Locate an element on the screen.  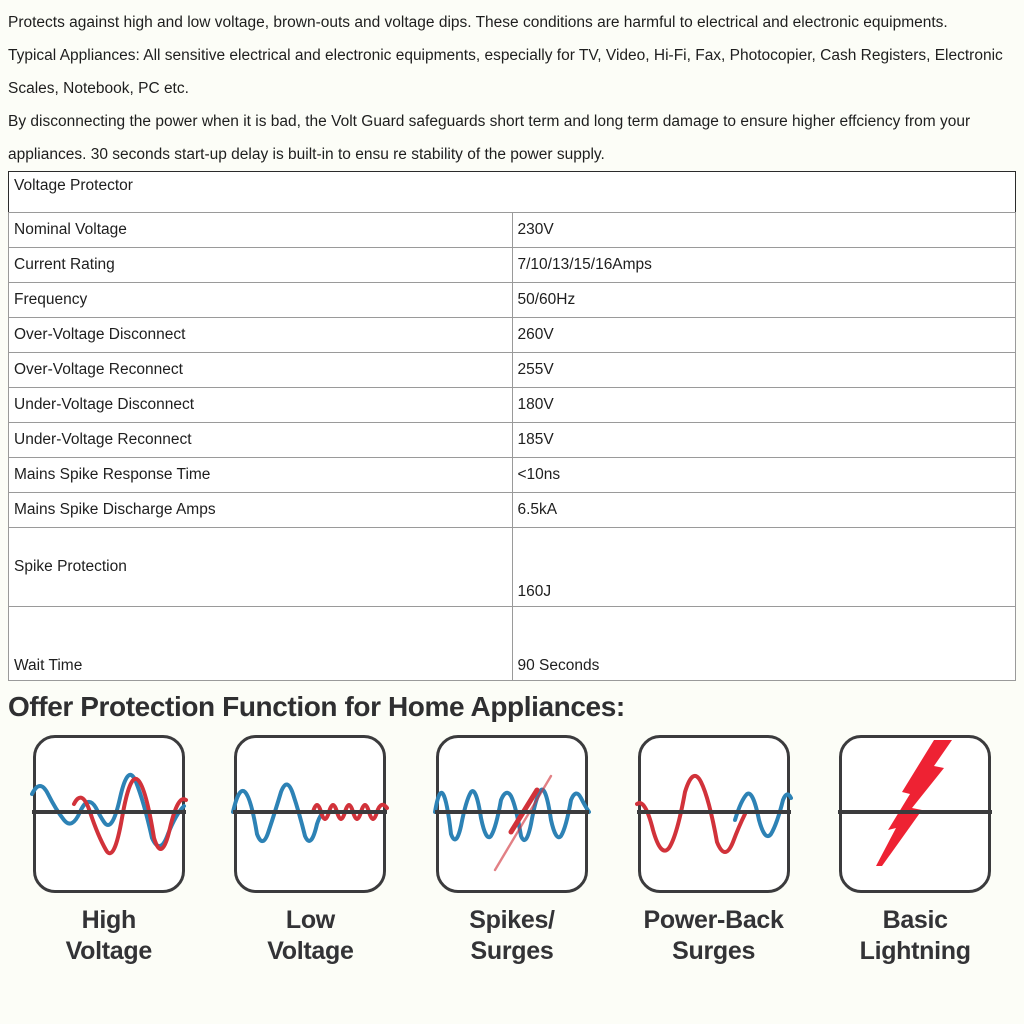
spec-row-value: 185V is located at coordinates (763, 440).